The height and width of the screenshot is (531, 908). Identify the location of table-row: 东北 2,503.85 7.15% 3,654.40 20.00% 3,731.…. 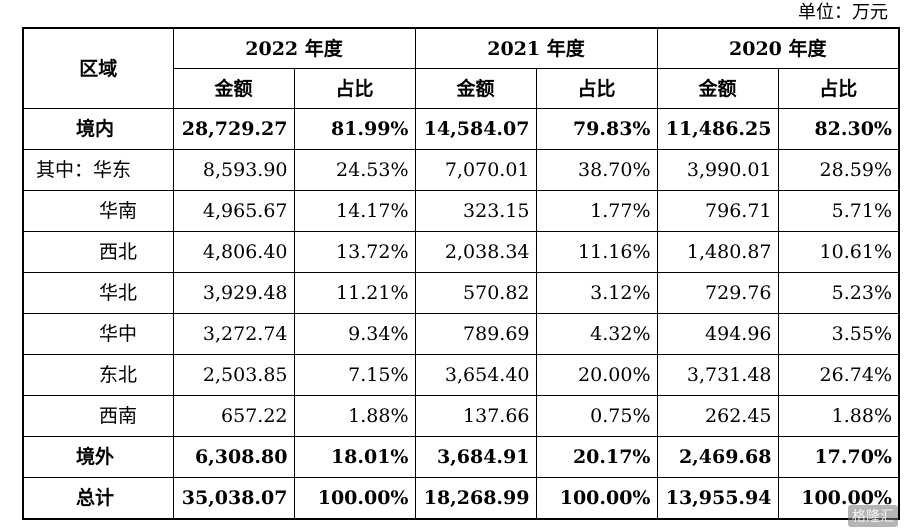
(461, 375).